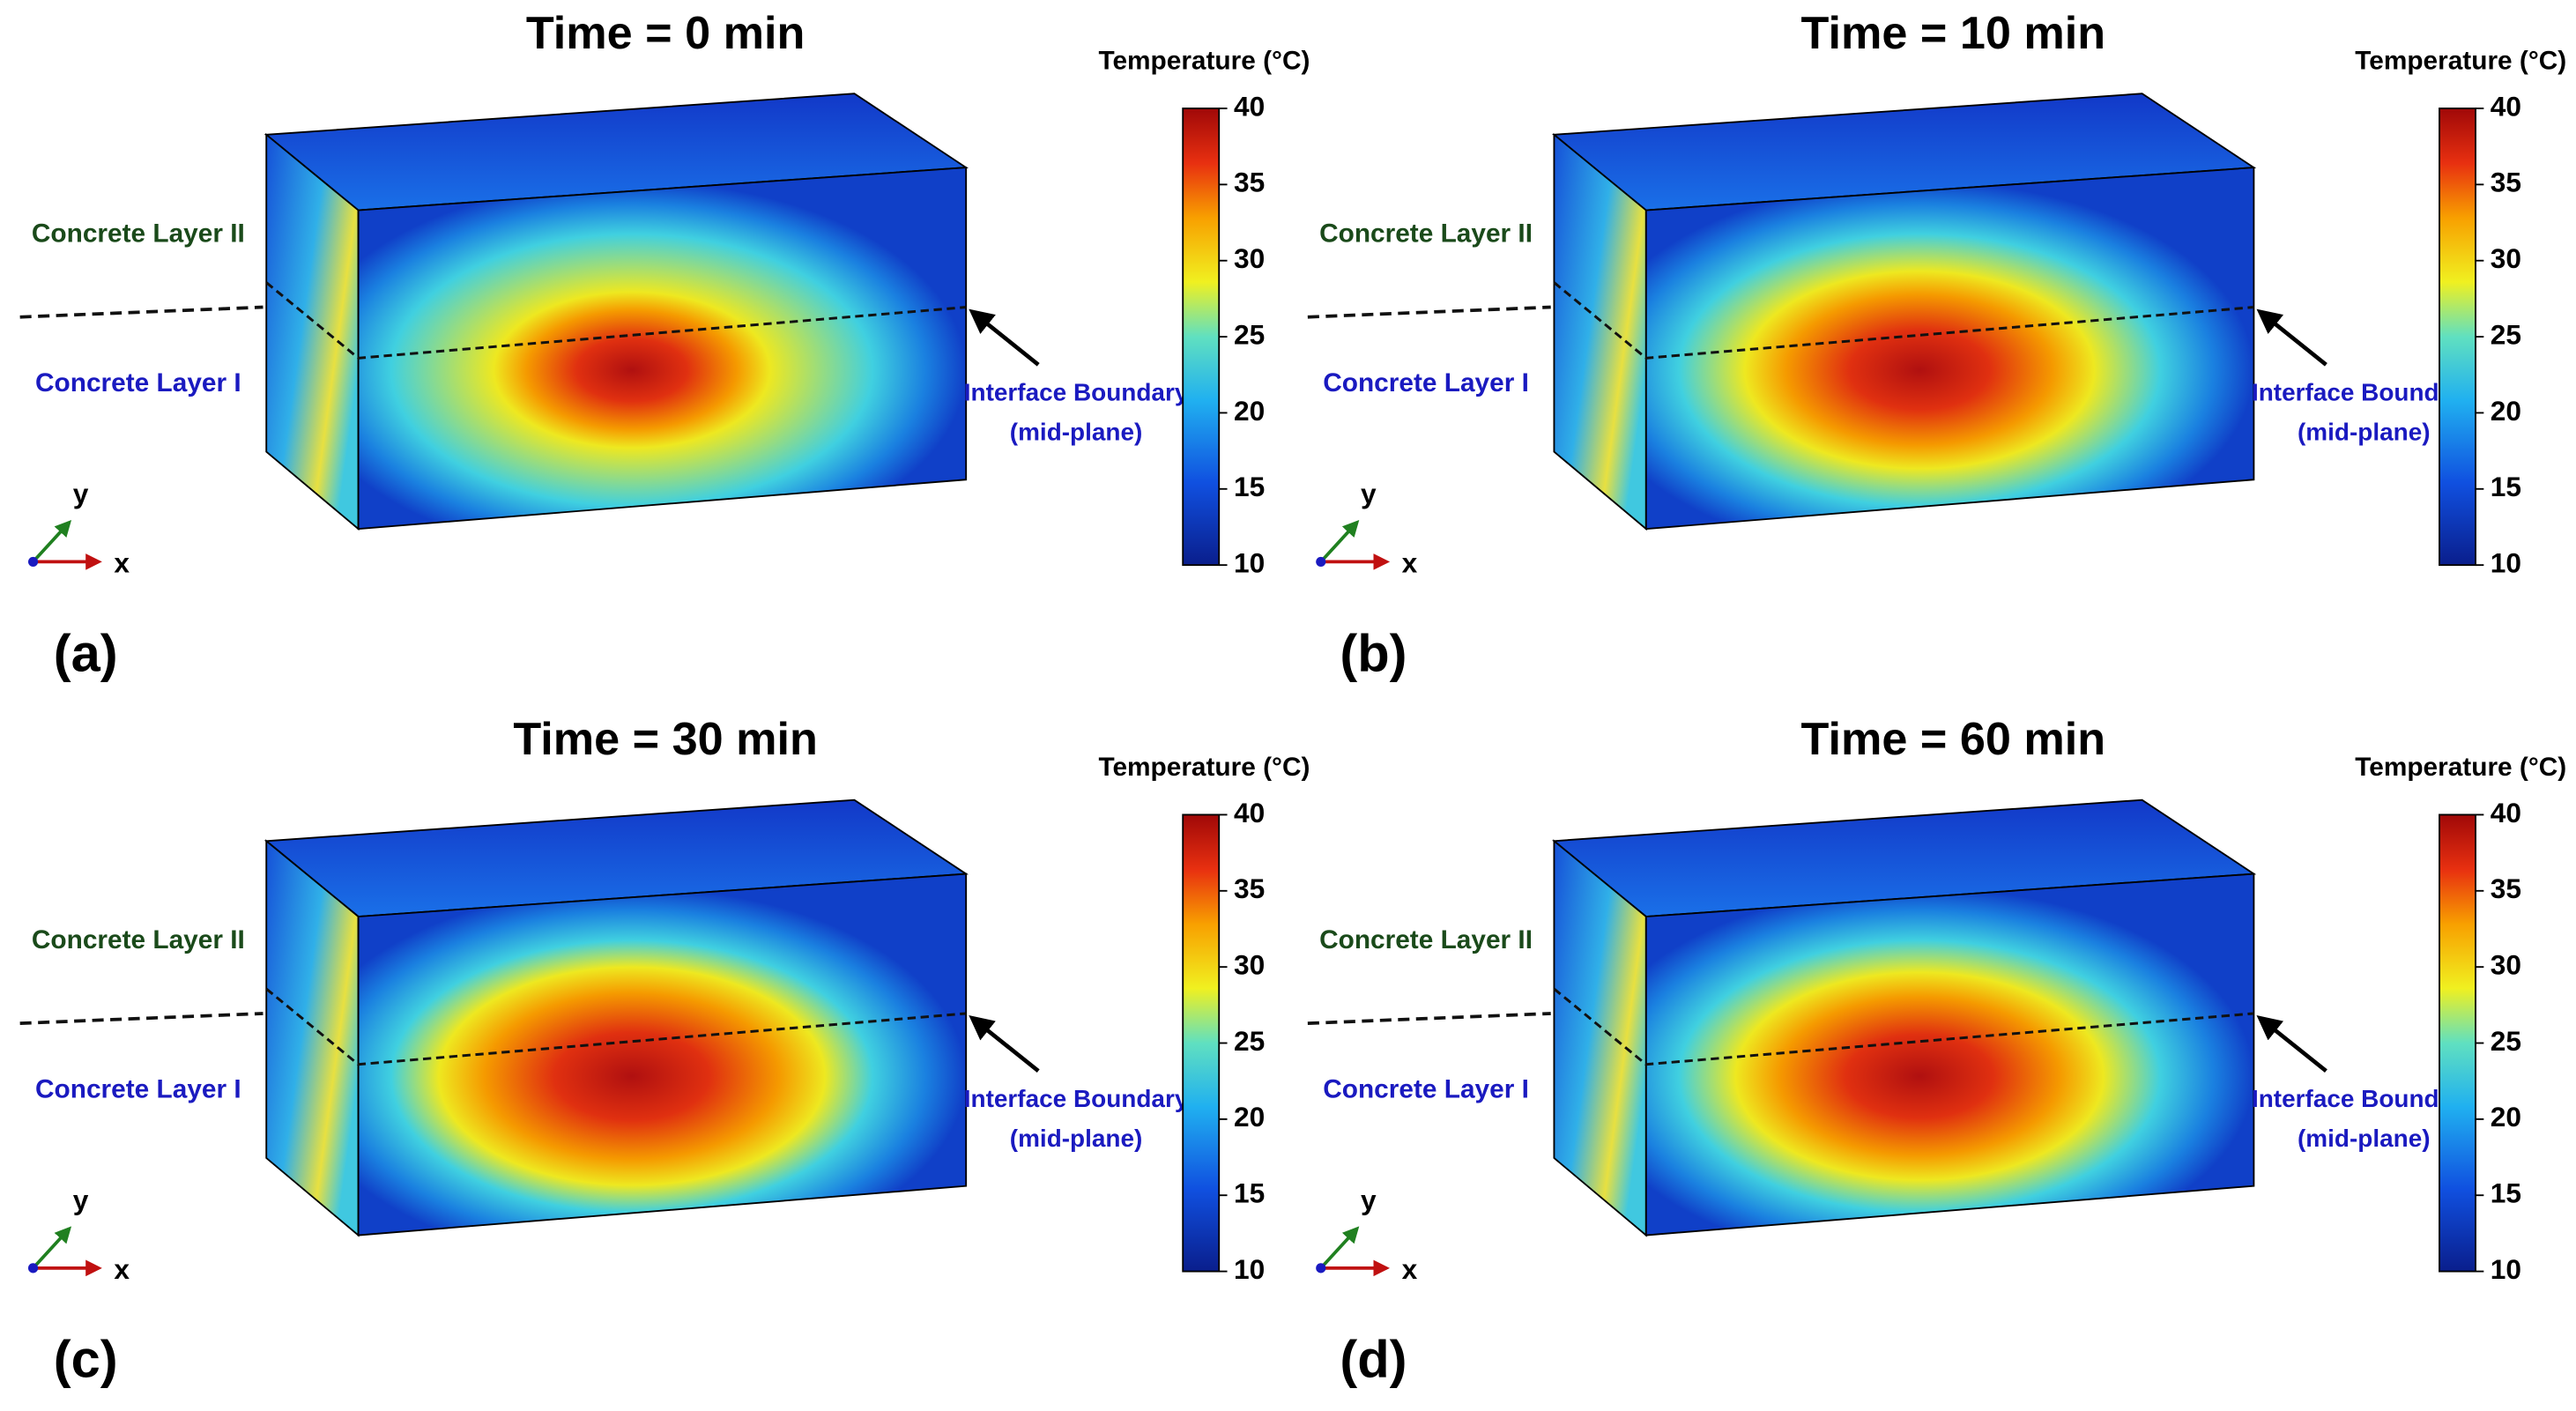  What do you see at coordinates (86, 652) in the screenshot?
I see `panel-label: (a)` at bounding box center [86, 652].